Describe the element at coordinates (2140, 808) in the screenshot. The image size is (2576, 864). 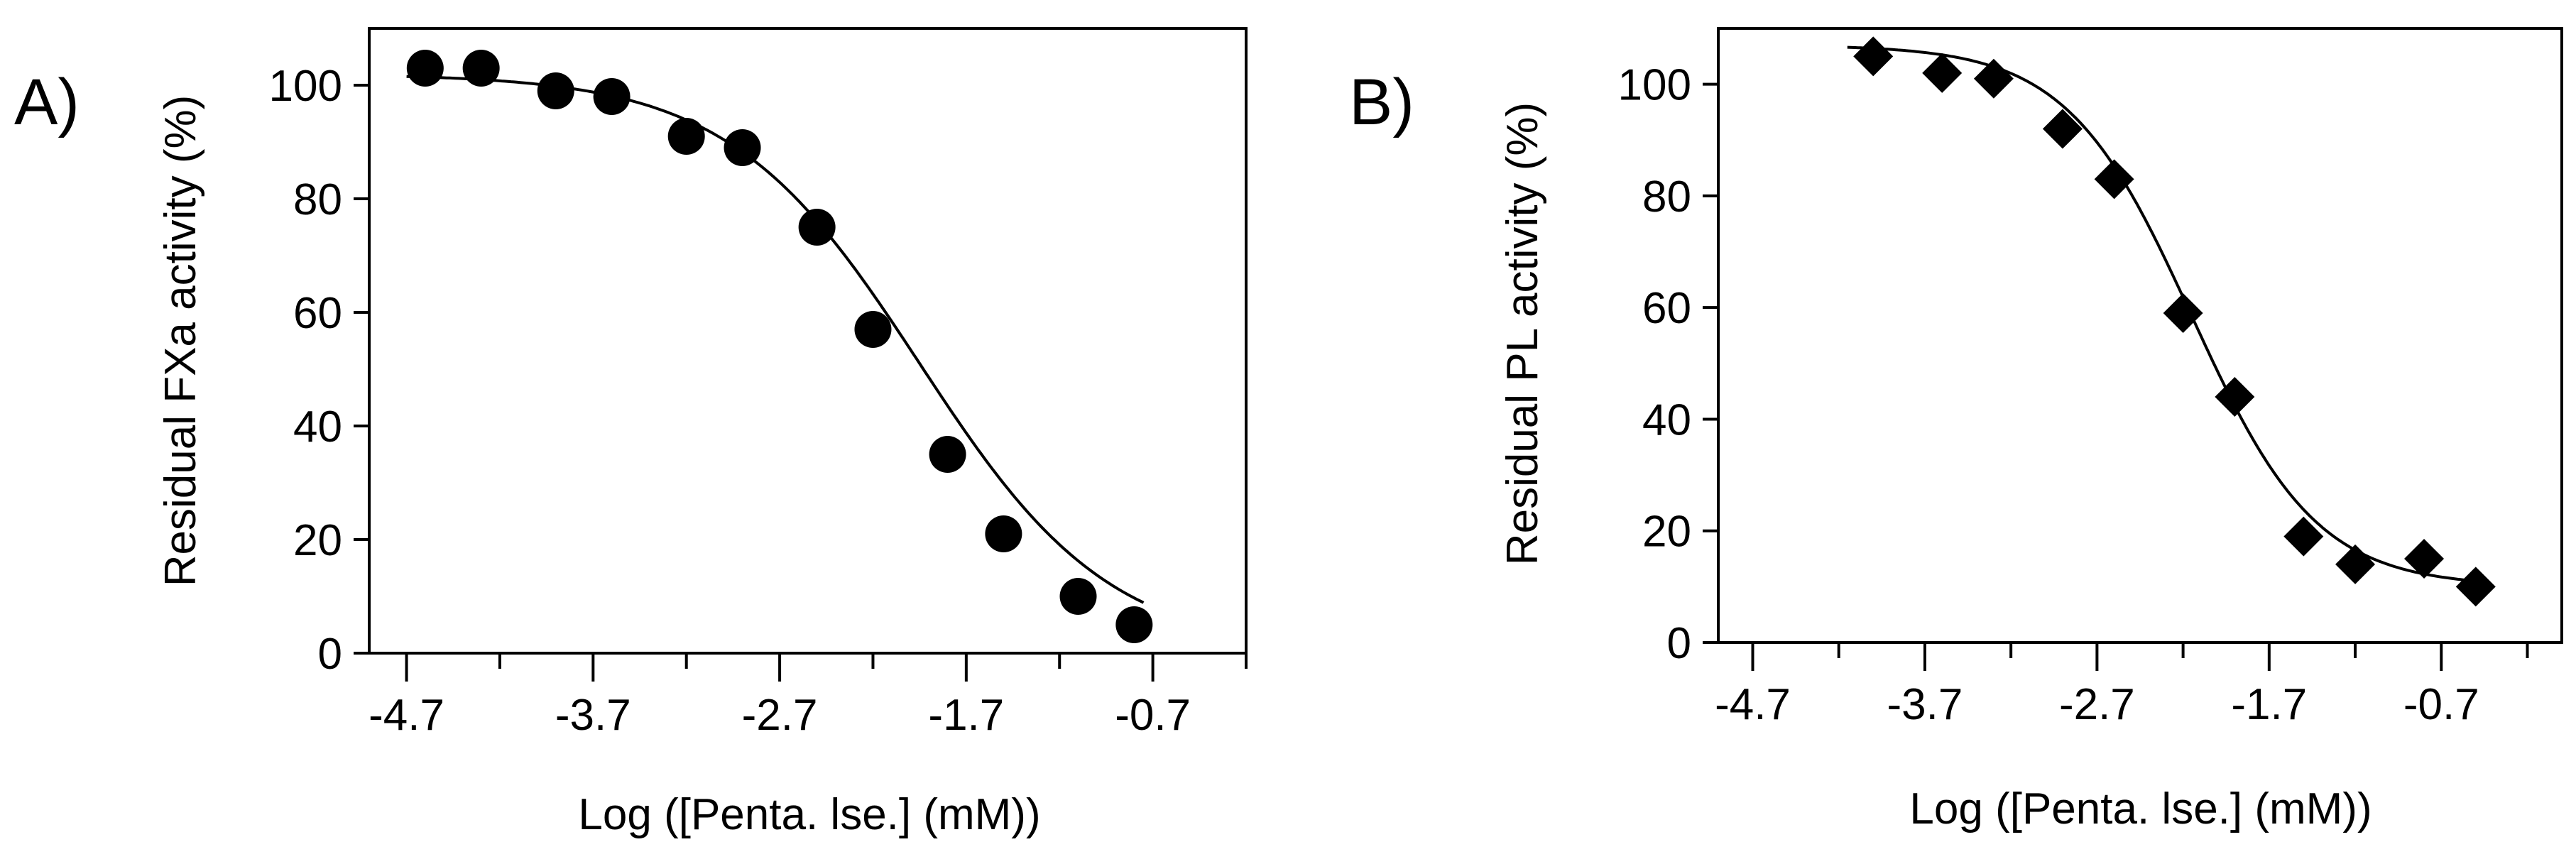
I see `panel-b-xlabel: Log ([Penta. lse.] (mM))` at that location.